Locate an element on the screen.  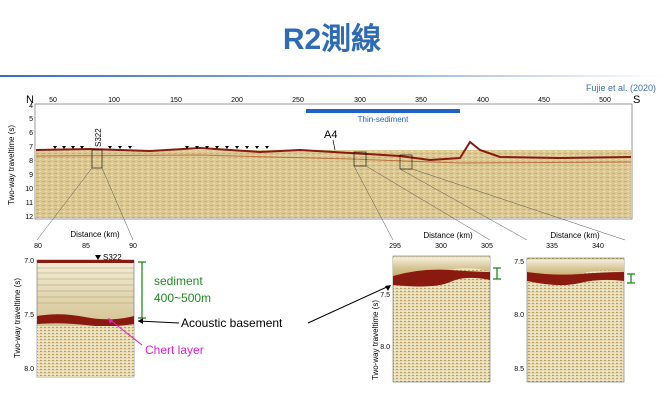
zoom-right-bracket is located at coordinates (631, 278).